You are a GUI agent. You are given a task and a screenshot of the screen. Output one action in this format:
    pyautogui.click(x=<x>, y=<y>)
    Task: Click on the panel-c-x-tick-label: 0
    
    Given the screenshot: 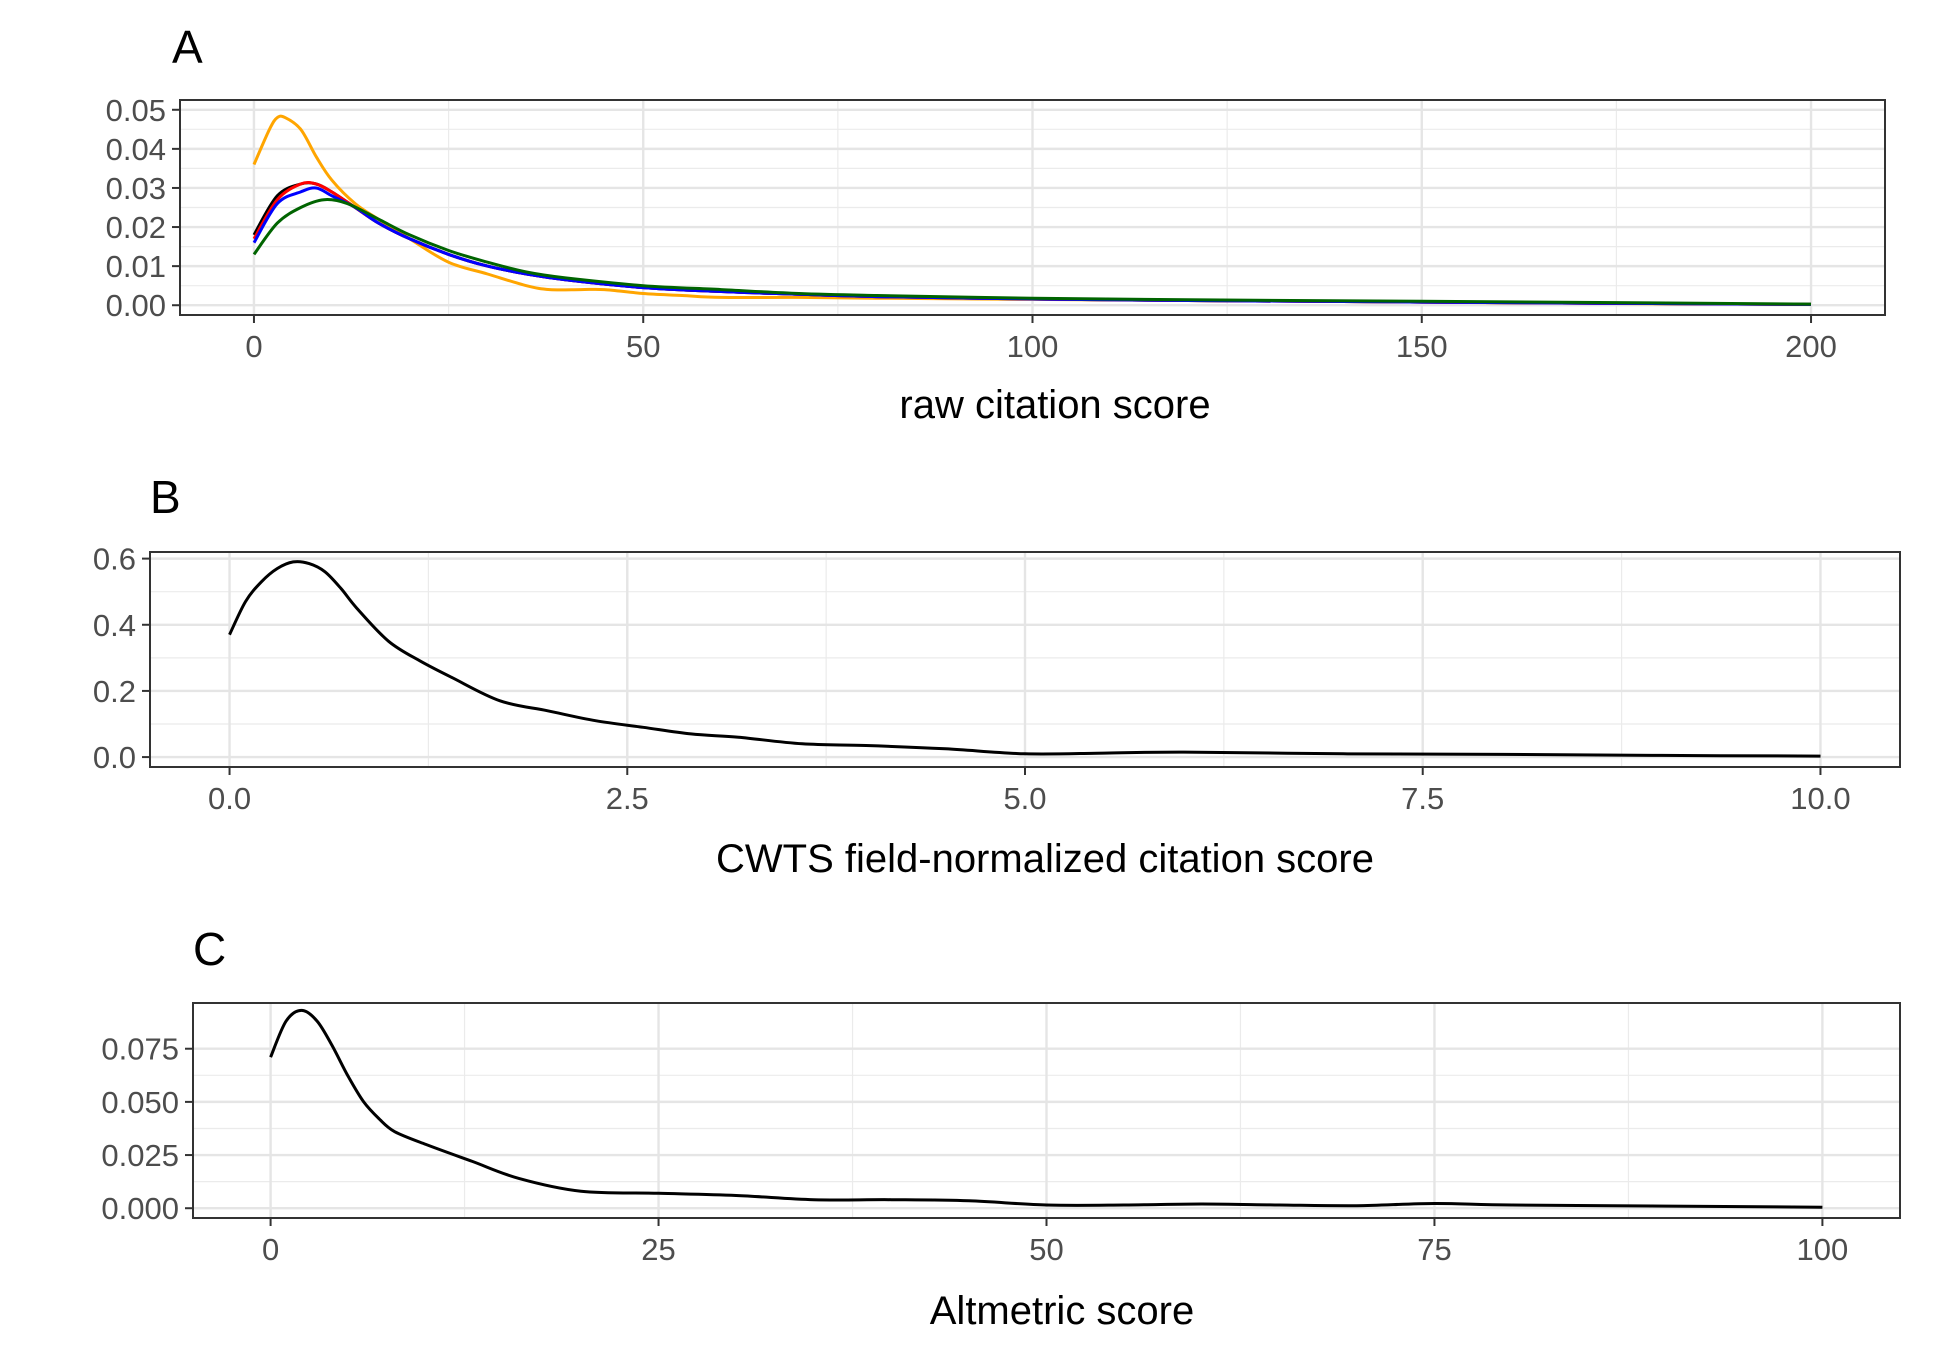 What is the action you would take?
    pyautogui.click(x=270, y=1249)
    